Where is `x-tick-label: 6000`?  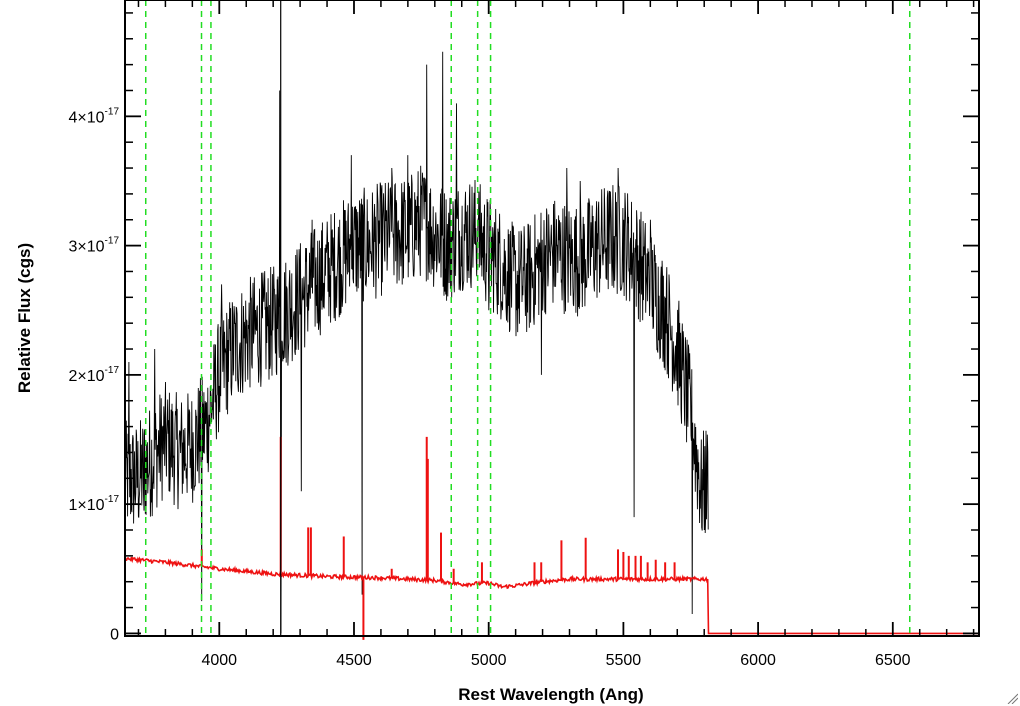
x-tick-label: 6000 is located at coordinates (758, 660).